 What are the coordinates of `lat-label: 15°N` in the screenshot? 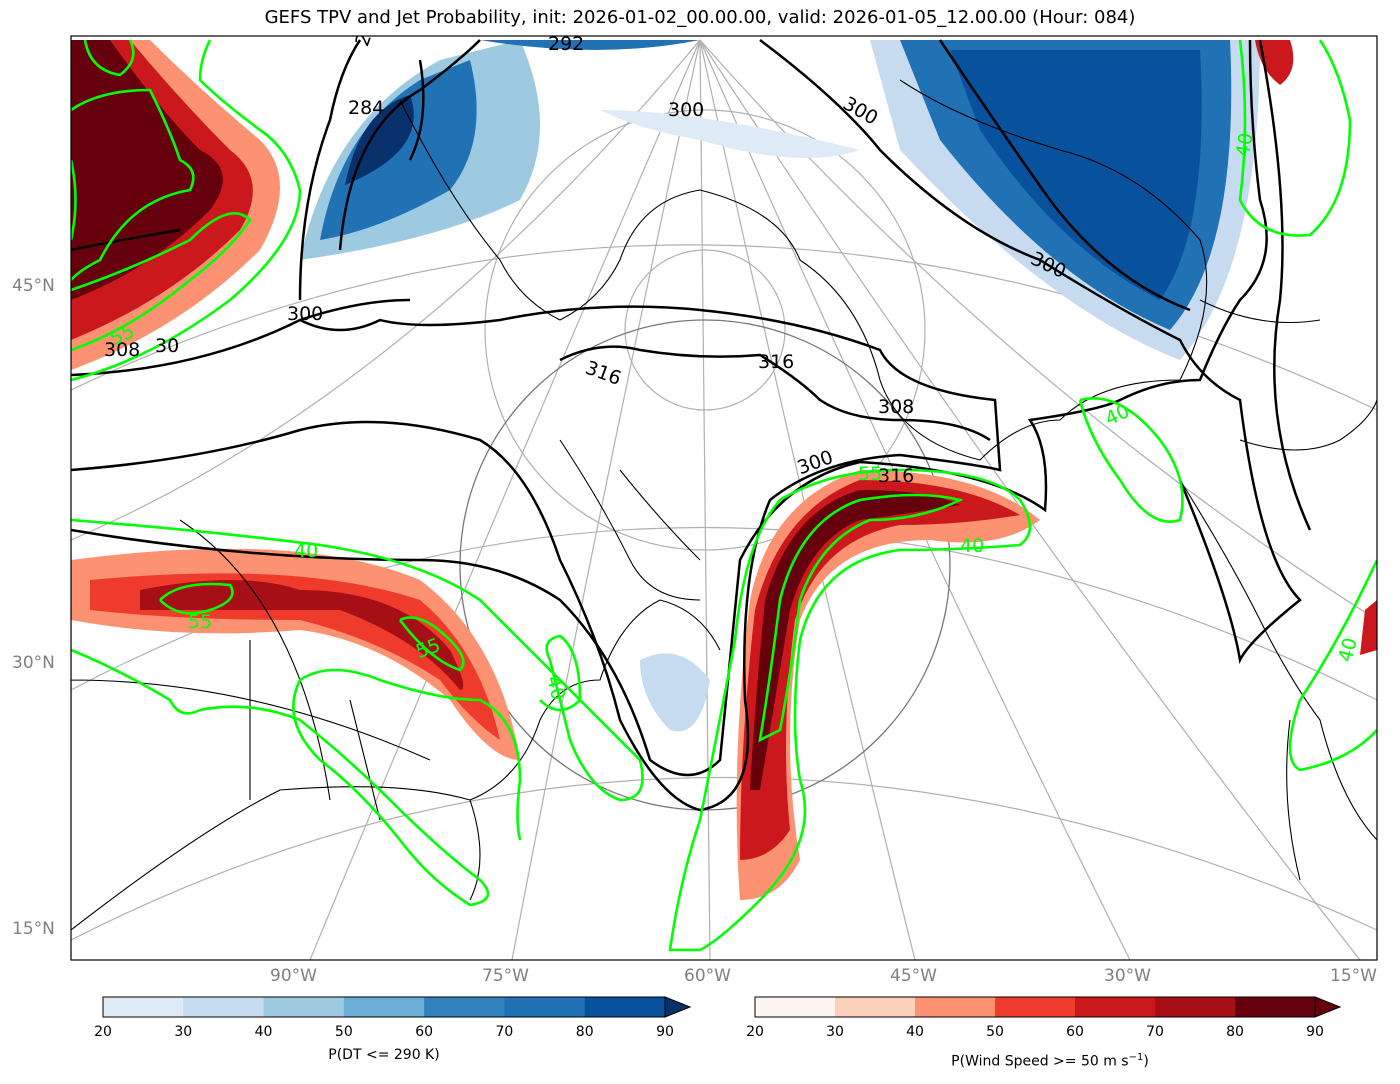 It's located at (33, 929).